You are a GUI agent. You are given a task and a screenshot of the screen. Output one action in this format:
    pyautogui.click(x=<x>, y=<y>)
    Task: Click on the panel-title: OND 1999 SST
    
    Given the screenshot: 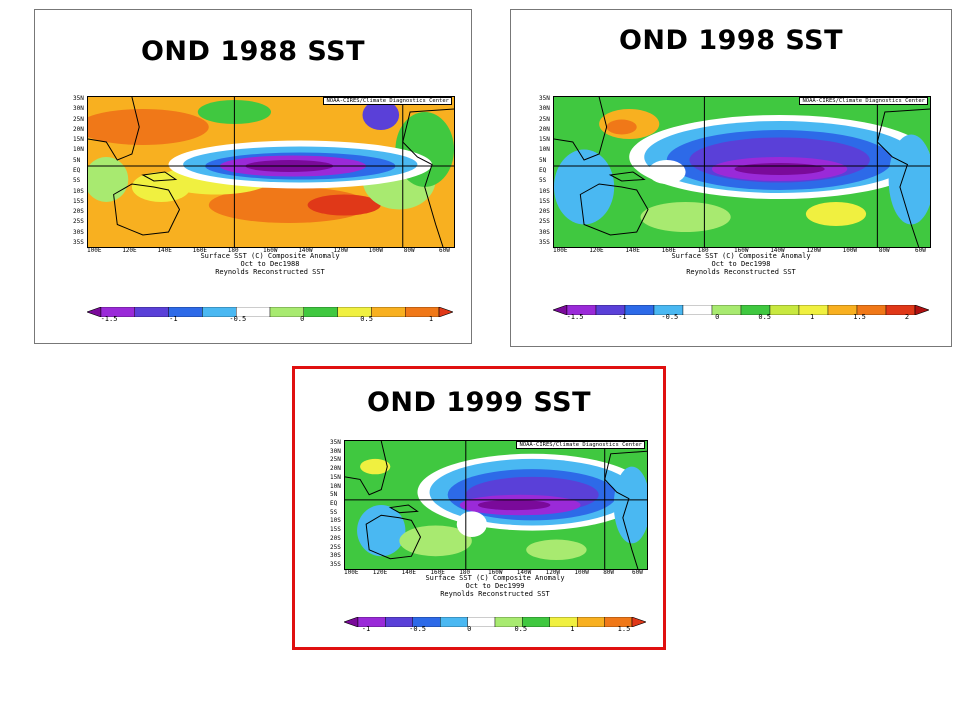 What is the action you would take?
    pyautogui.click(x=478, y=402)
    